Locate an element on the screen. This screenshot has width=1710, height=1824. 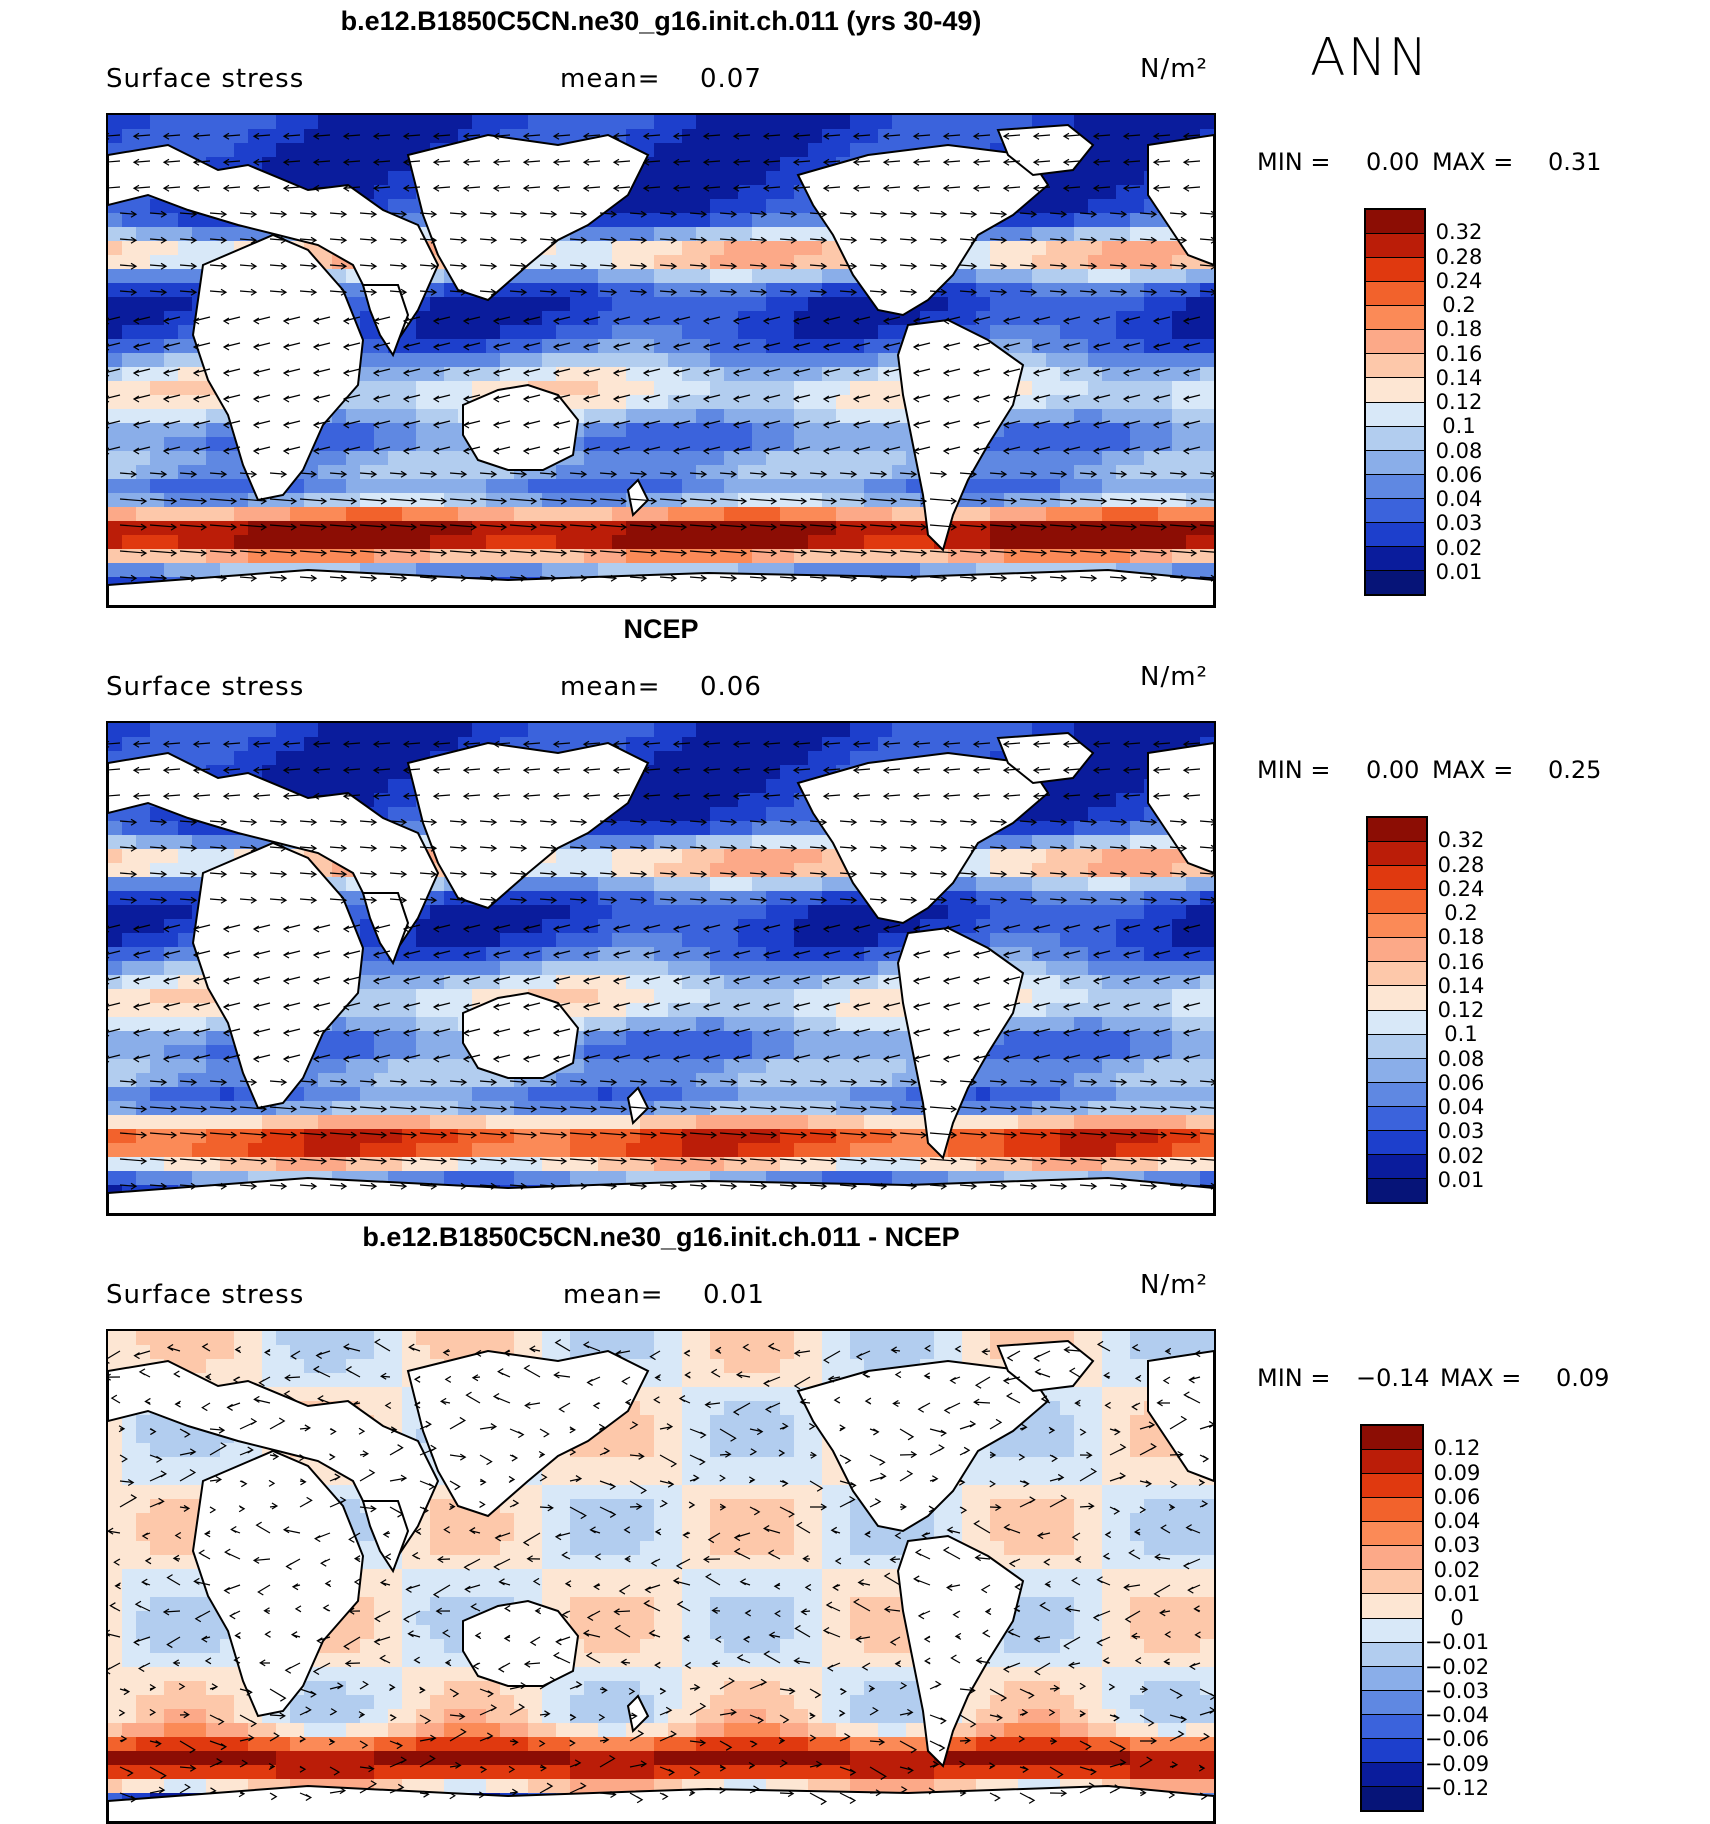
units-label-obs: N/m² is located at coordinates (1174, 677).